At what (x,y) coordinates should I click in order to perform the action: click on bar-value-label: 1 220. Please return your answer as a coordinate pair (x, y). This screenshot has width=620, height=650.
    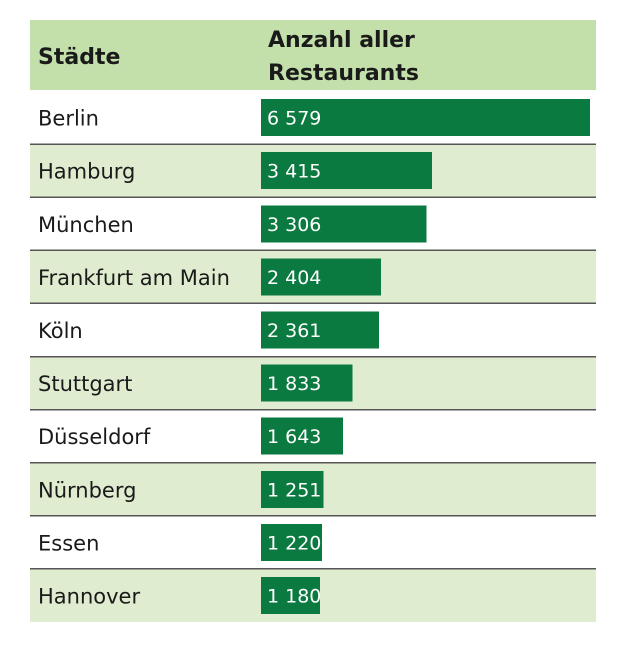
    Looking at the image, I should click on (294, 543).